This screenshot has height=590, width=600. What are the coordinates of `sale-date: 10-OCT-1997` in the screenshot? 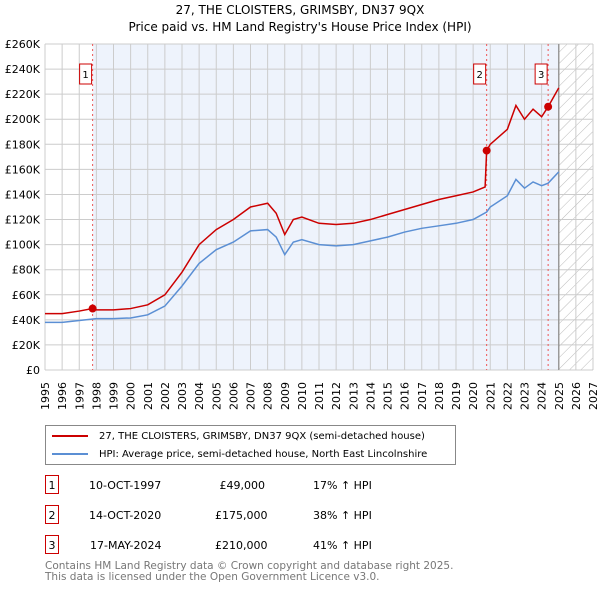 It's located at (125, 485).